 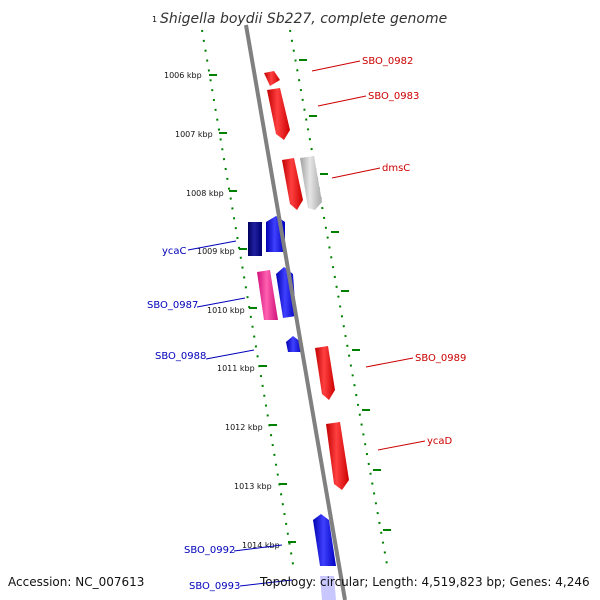 What do you see at coordinates (278, 114) in the screenshot?
I see `gene-SBO_0983-arrow` at bounding box center [278, 114].